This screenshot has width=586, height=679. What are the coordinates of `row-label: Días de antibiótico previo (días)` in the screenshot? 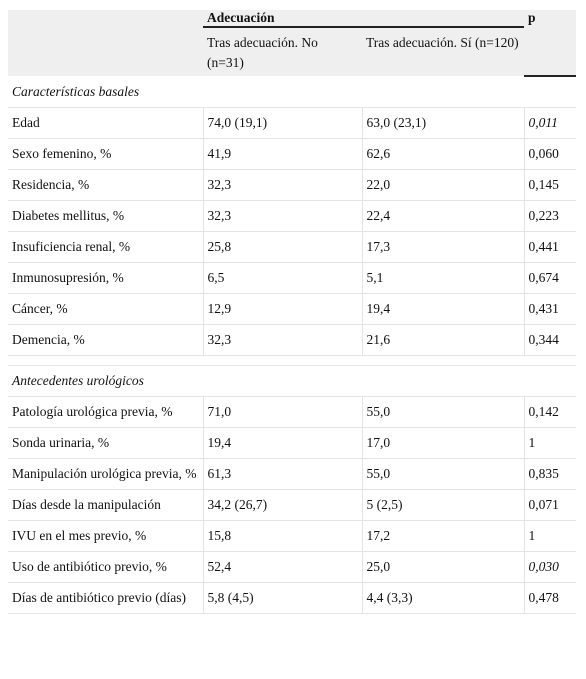 It's located at (106, 598).